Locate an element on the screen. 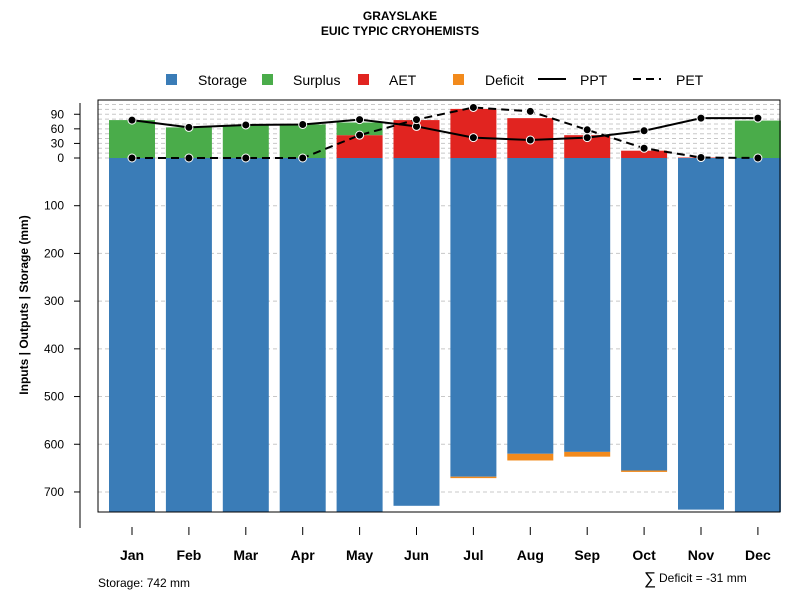 This screenshot has width=800, height=600. y-tick-label-flux: 60 is located at coordinates (58, 129).